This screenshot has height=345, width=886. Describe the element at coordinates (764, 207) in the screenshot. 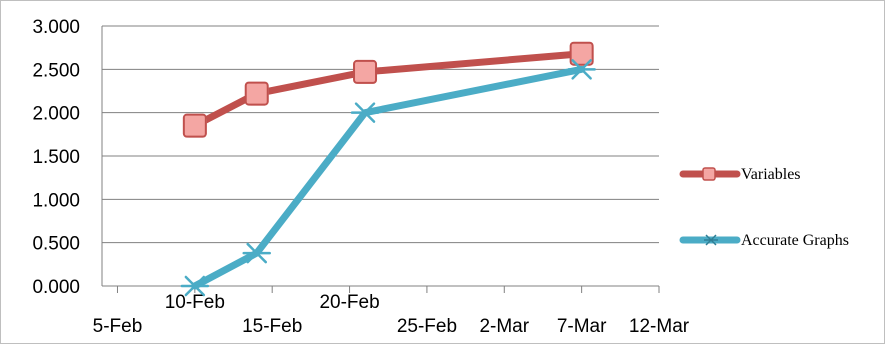

I see `legend: Variables Accurate Graphs` at that location.